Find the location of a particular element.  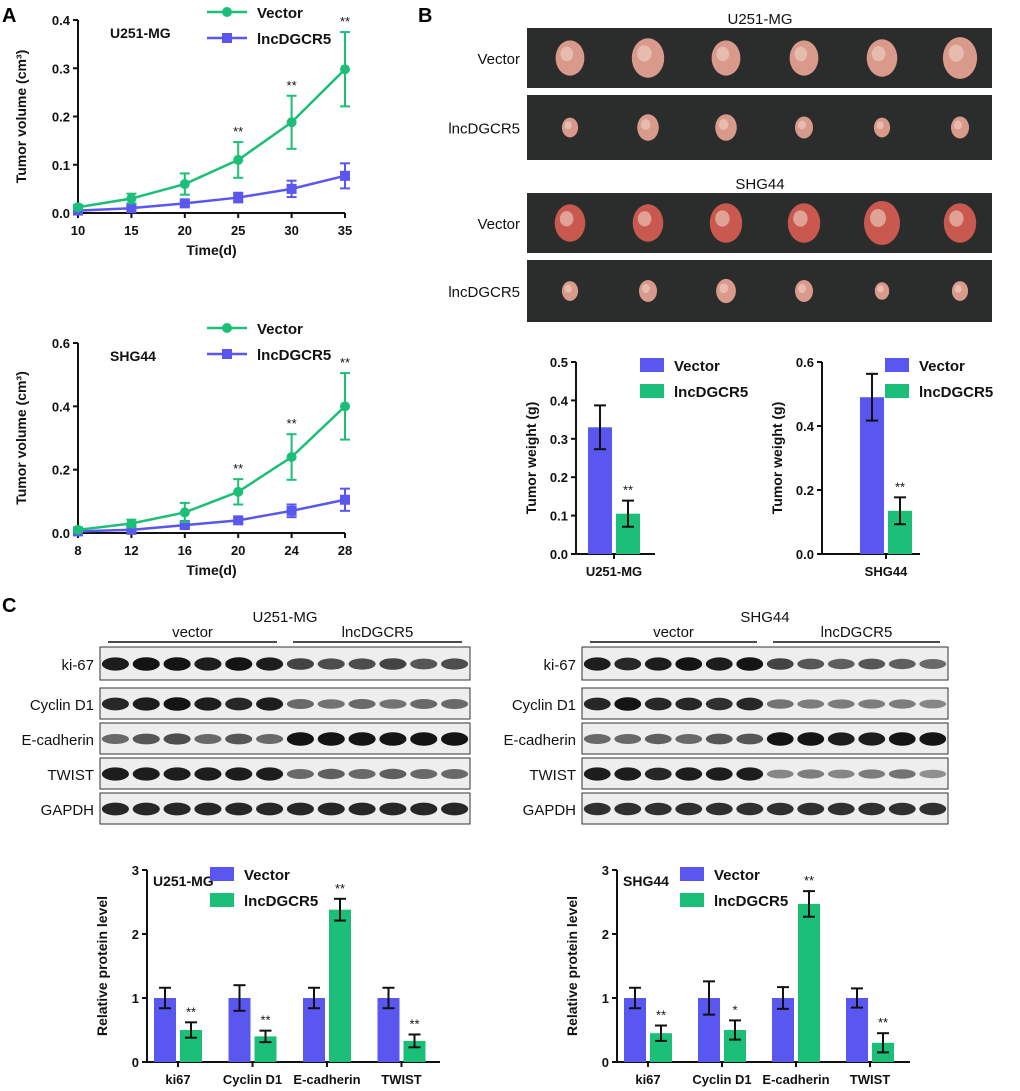

x-tick-label: Cyclin D1 is located at coordinates (721, 1079).